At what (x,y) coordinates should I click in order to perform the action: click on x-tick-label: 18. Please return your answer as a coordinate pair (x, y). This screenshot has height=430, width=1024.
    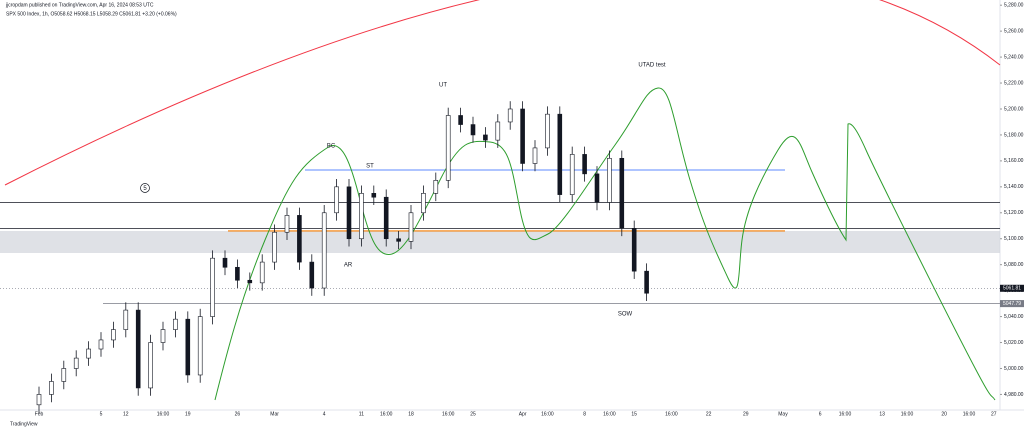
    Looking at the image, I should click on (411, 414).